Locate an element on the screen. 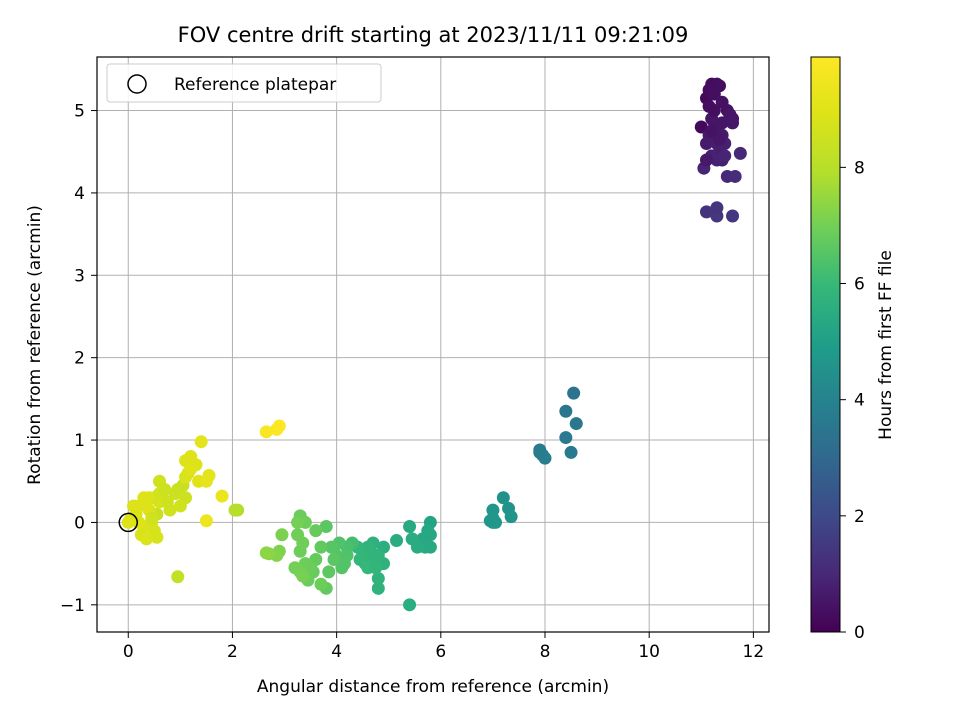  x-axis-label: Angular distance from reference (arcmin) is located at coordinates (433, 687).